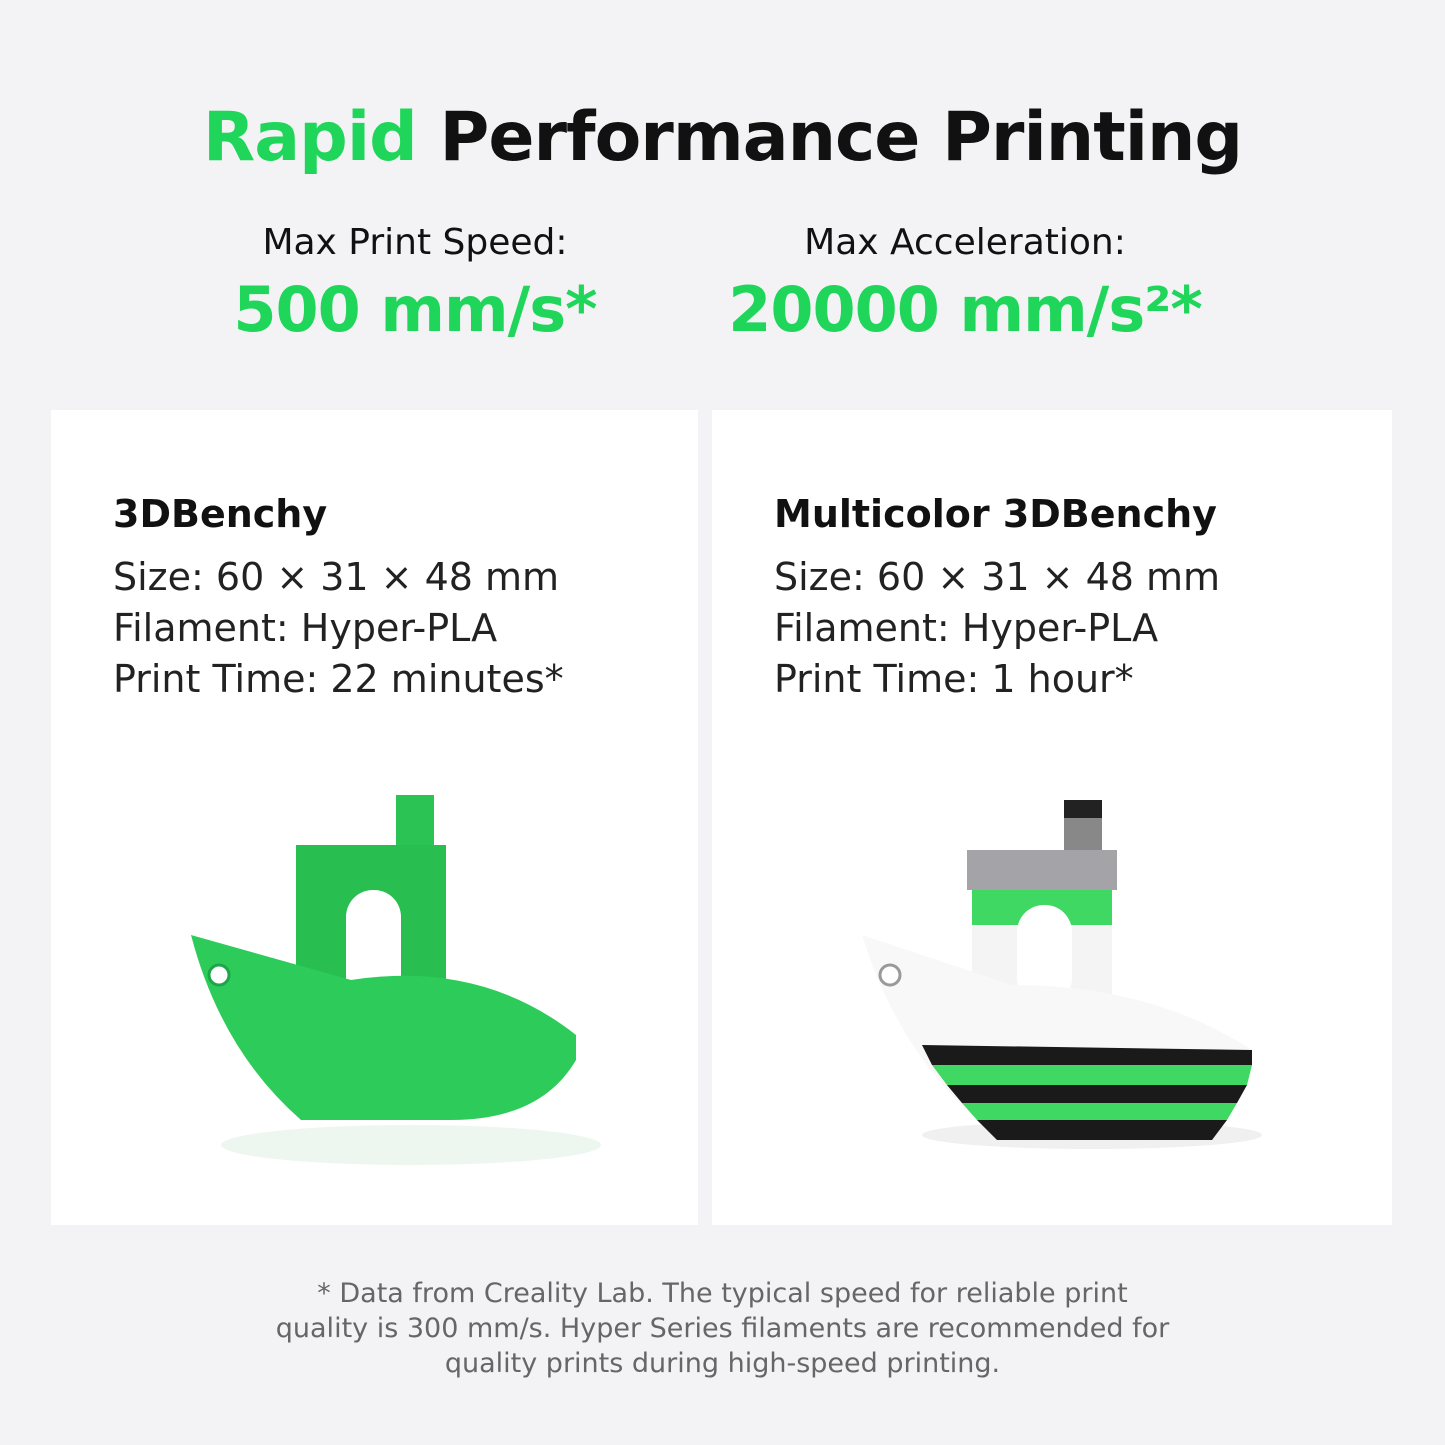 The height and width of the screenshot is (1445, 1445). Describe the element at coordinates (841, 137) in the screenshot. I see `title-rest: Performance Printing` at that location.